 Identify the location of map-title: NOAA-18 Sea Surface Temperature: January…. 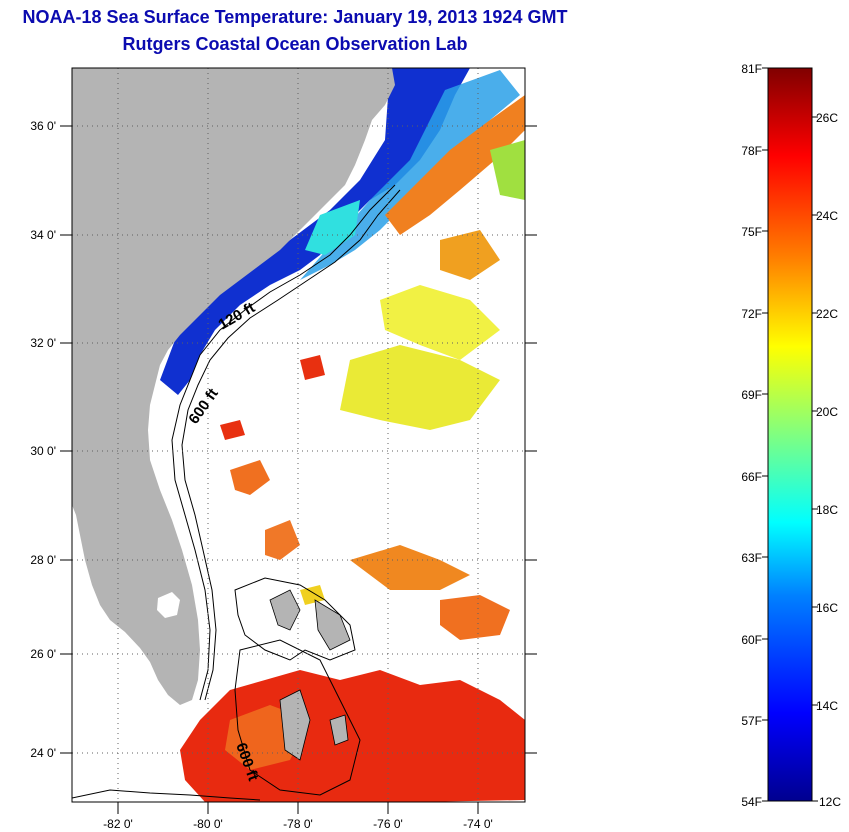
(295, 17).